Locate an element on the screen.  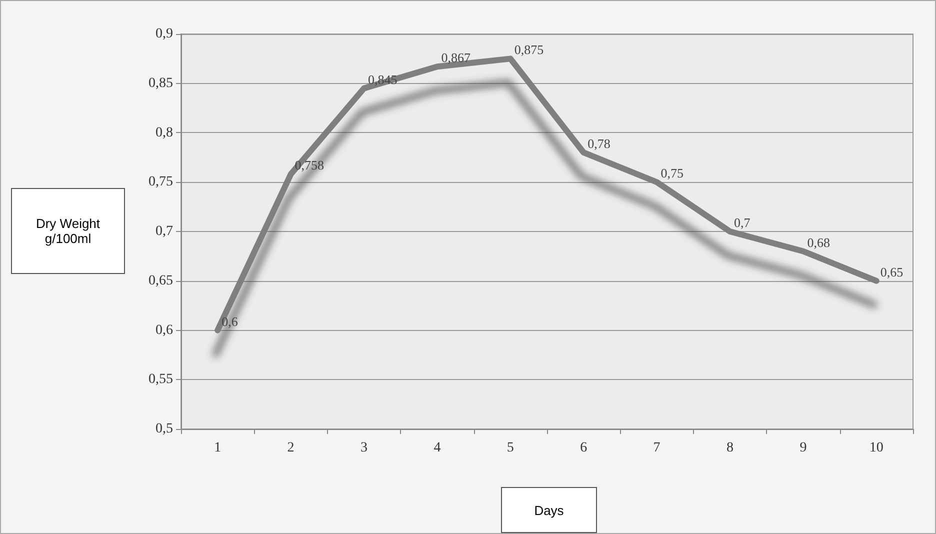
y-tick-label: 0,6 is located at coordinates (164, 330).